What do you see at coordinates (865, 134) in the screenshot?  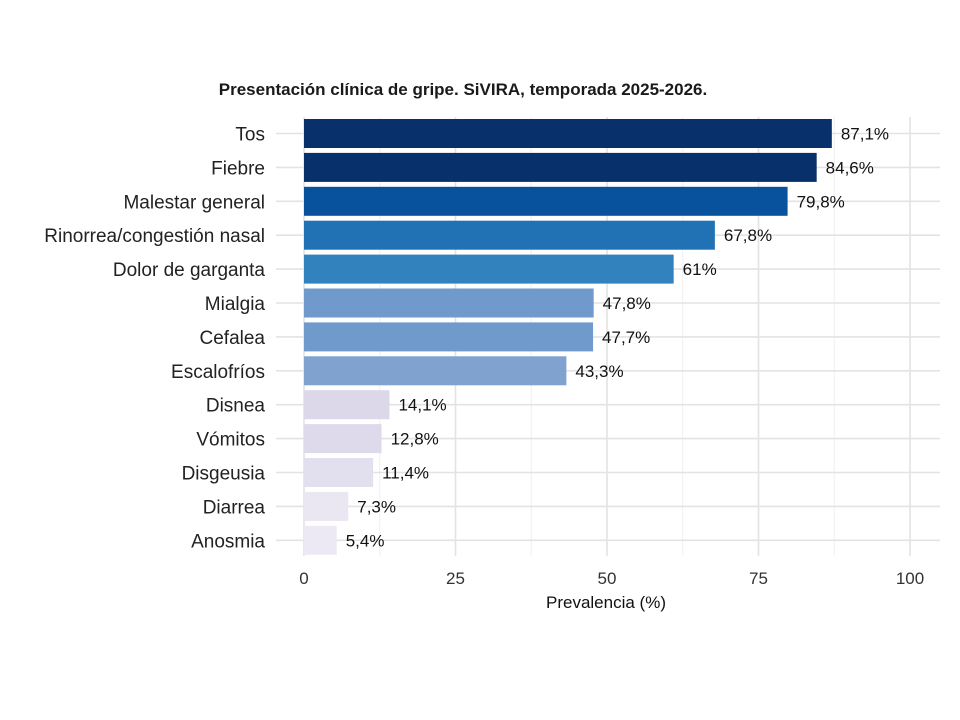 I see `data-label: 87,1%` at bounding box center [865, 134].